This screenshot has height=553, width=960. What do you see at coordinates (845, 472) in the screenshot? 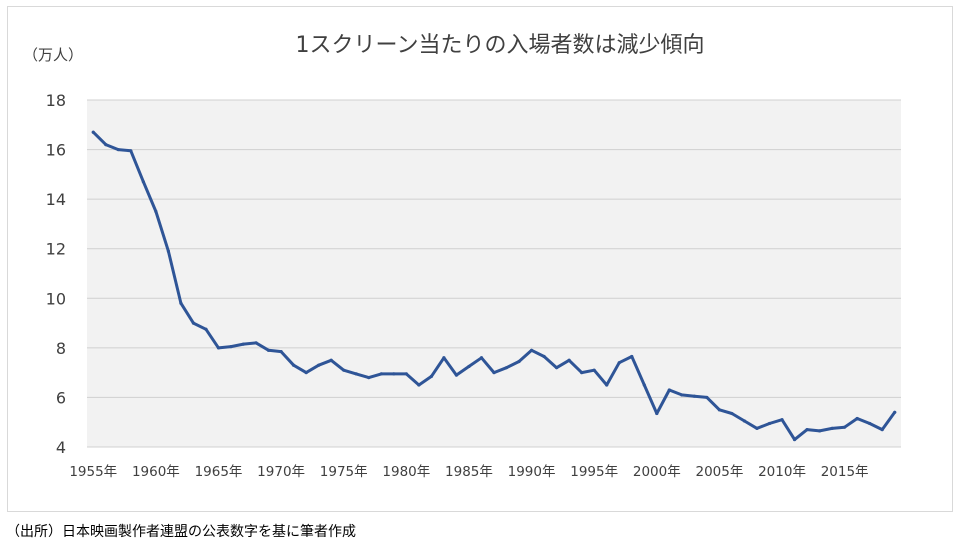
I see `x-tick-label: 2015年` at bounding box center [845, 472].